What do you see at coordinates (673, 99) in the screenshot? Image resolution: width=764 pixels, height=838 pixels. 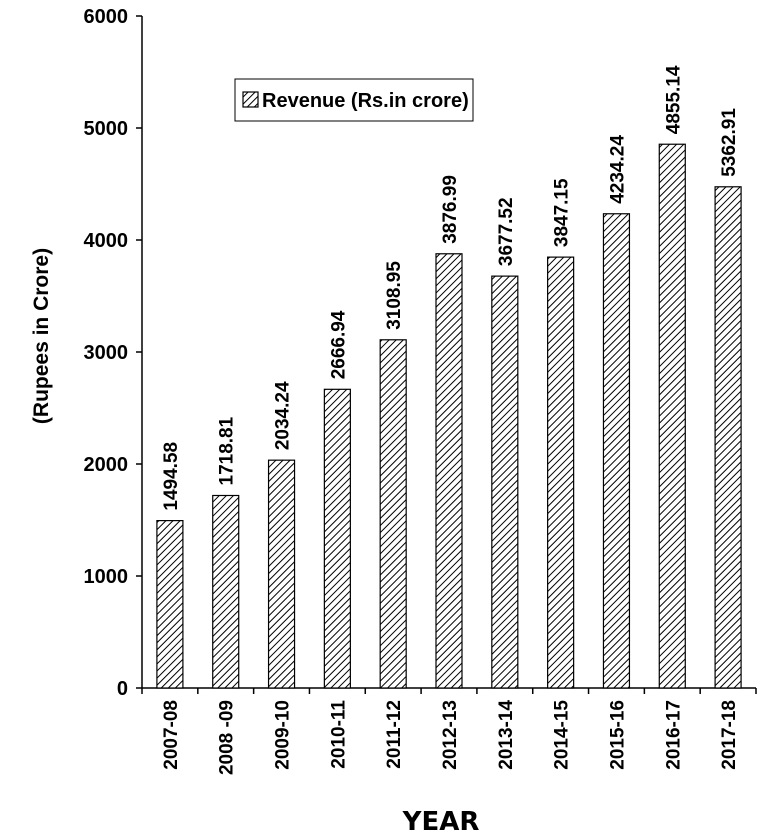 I see `data-label: 4855.14` at bounding box center [673, 99].